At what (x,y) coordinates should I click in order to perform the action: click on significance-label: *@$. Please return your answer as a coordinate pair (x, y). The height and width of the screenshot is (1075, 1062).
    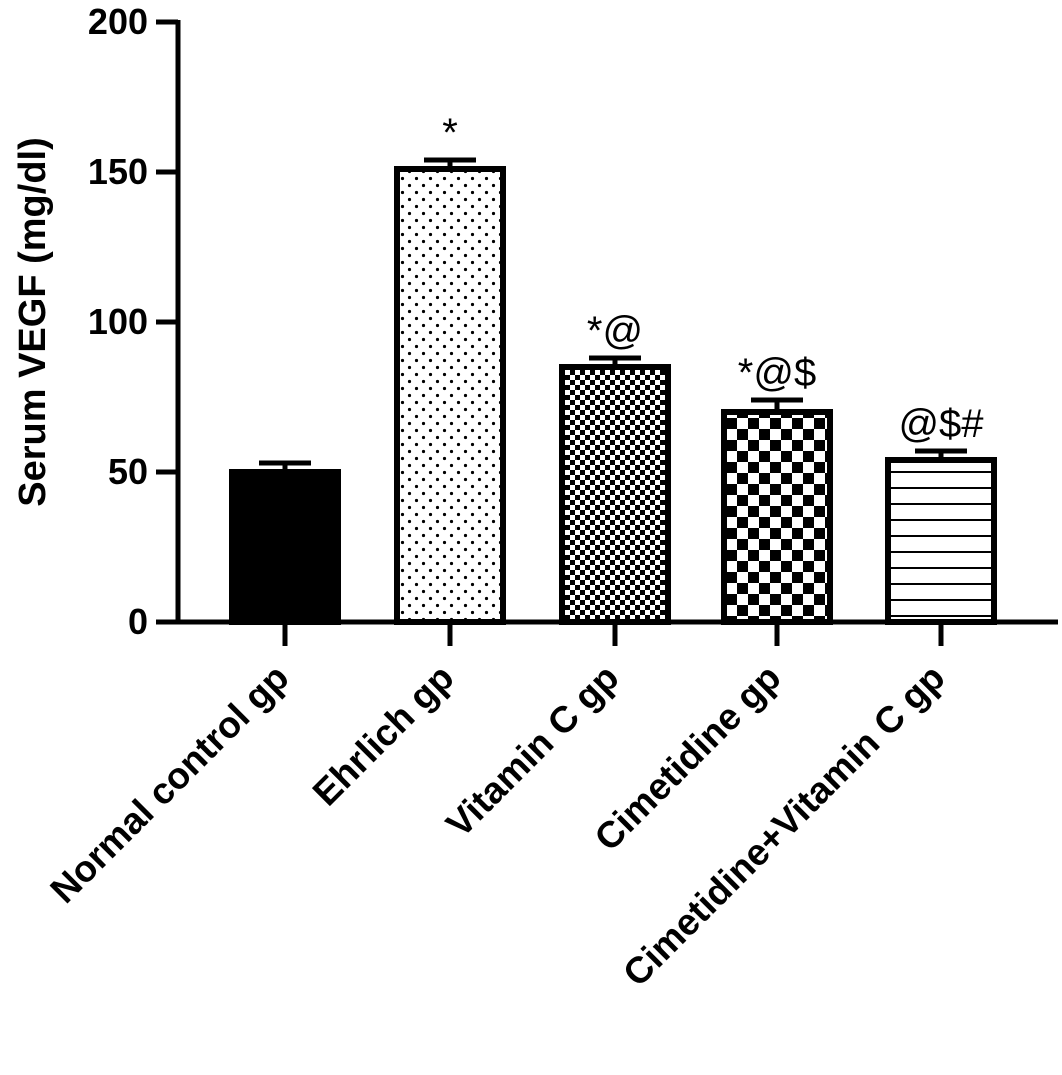
    Looking at the image, I should click on (777, 373).